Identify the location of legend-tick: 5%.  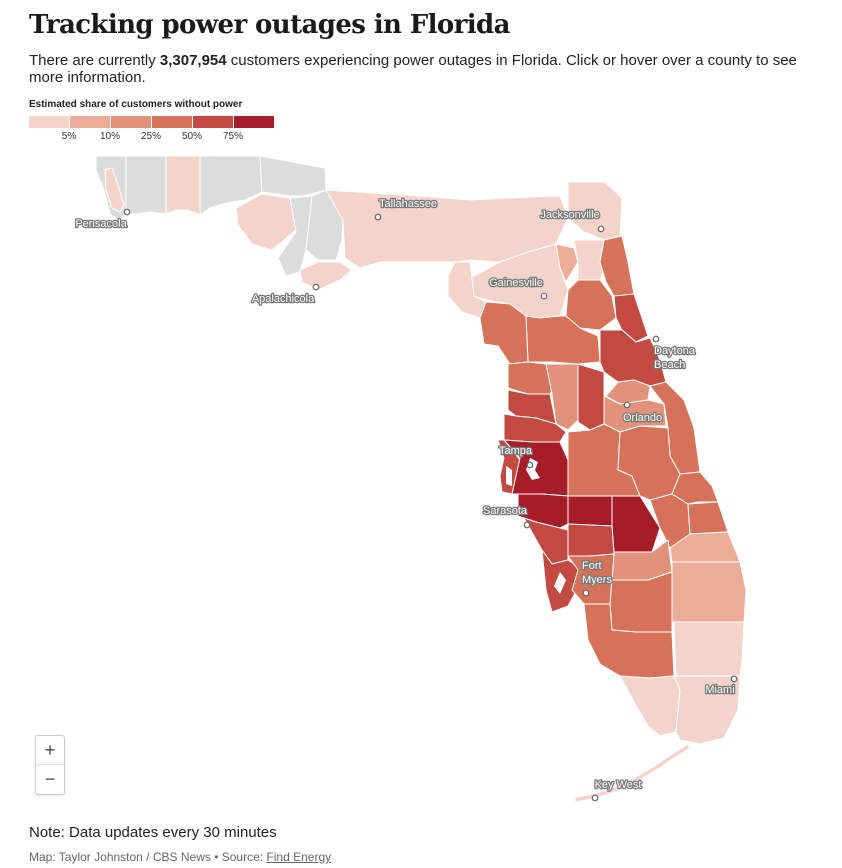
(69, 136).